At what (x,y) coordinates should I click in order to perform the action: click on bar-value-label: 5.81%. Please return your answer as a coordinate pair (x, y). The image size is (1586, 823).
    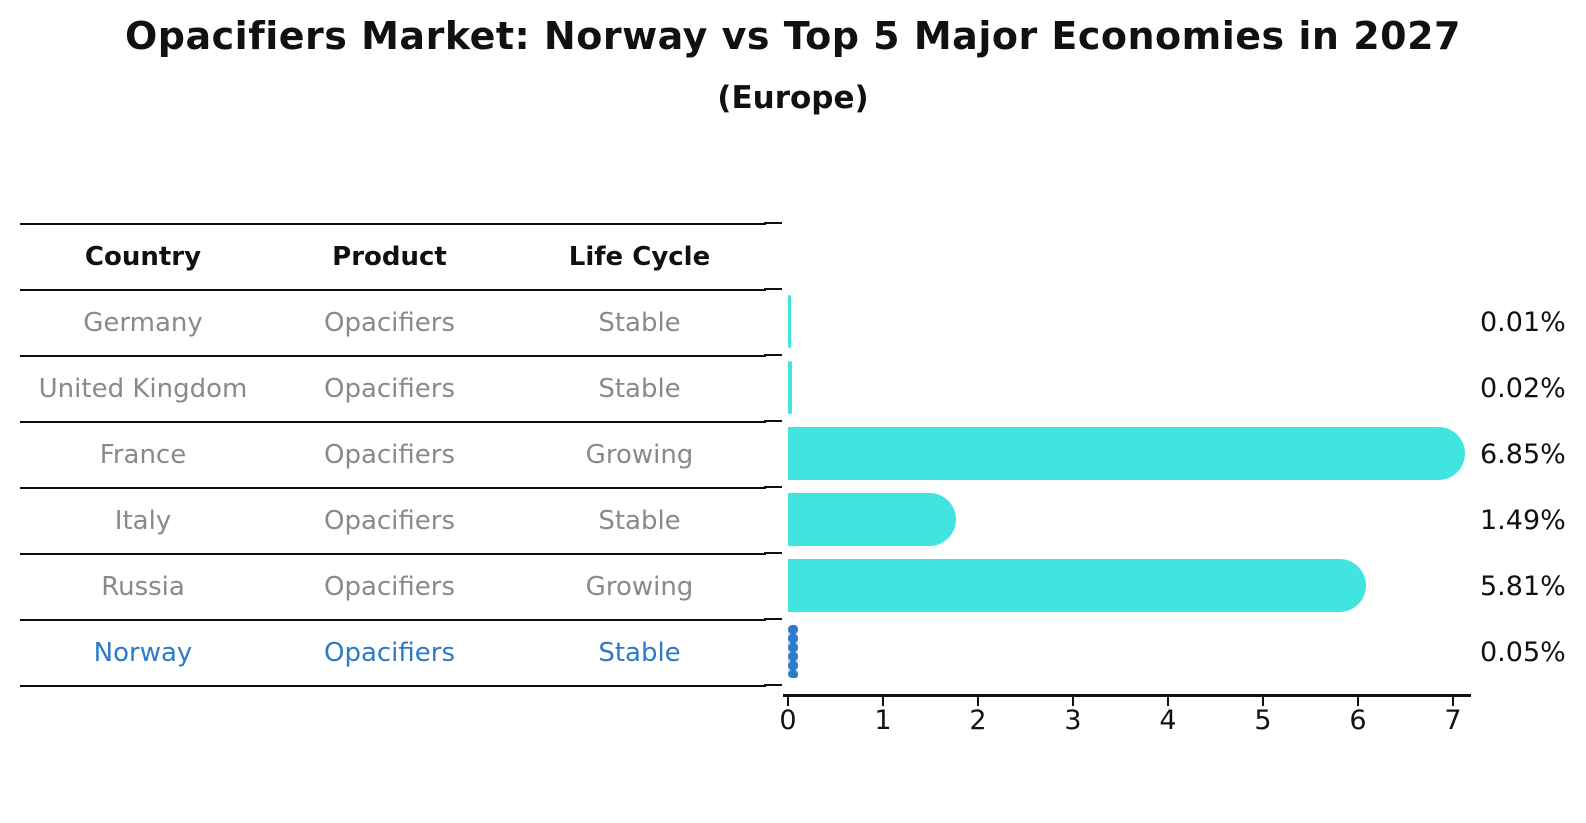
    Looking at the image, I should click on (1523, 586).